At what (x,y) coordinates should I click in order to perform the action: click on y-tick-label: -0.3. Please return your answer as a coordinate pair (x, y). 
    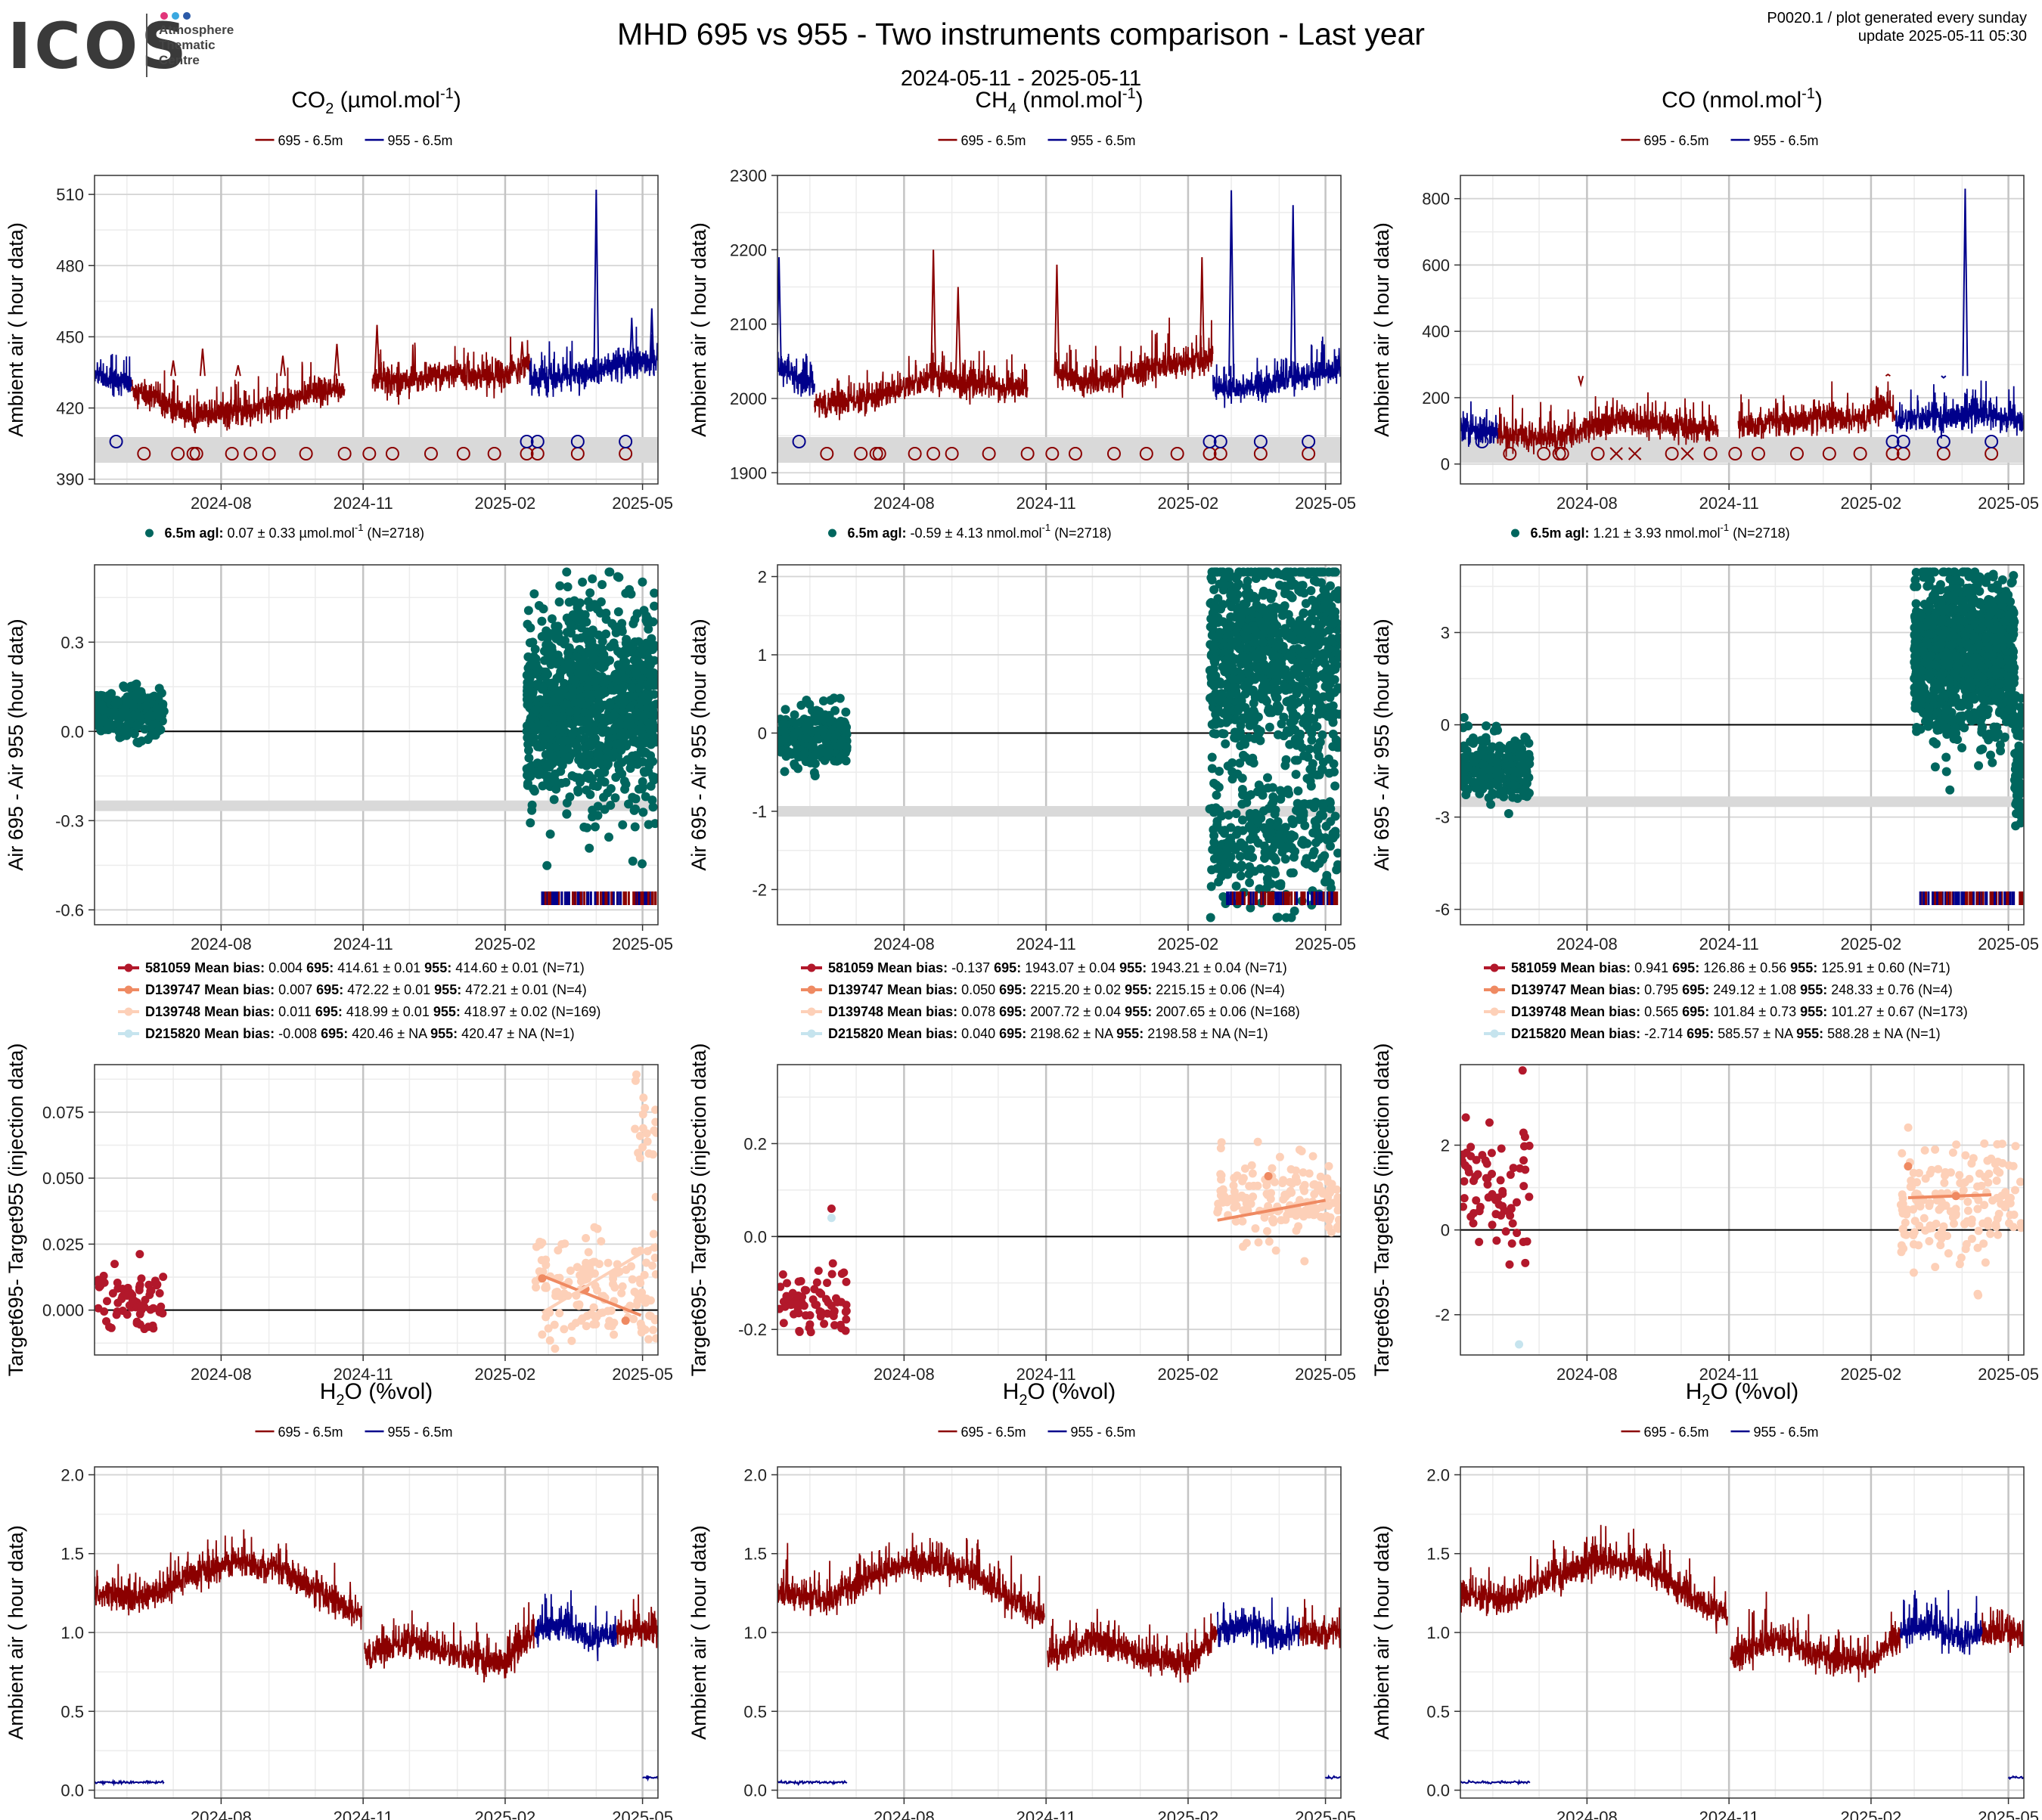
    Looking at the image, I should click on (69, 820).